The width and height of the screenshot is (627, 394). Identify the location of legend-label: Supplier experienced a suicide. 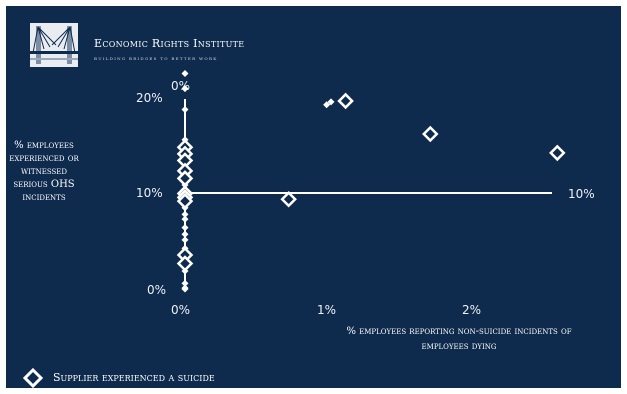
(134, 377).